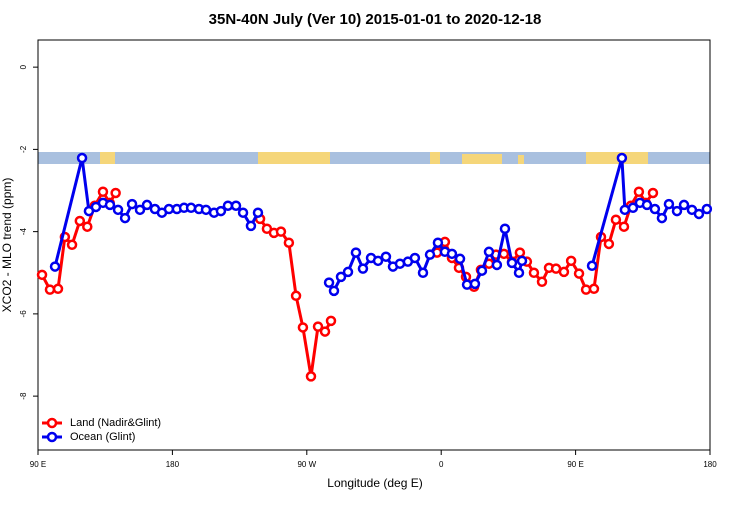 Image resolution: width=750 pixels, height=505 pixels. I want to click on legend, so click(115, 430).